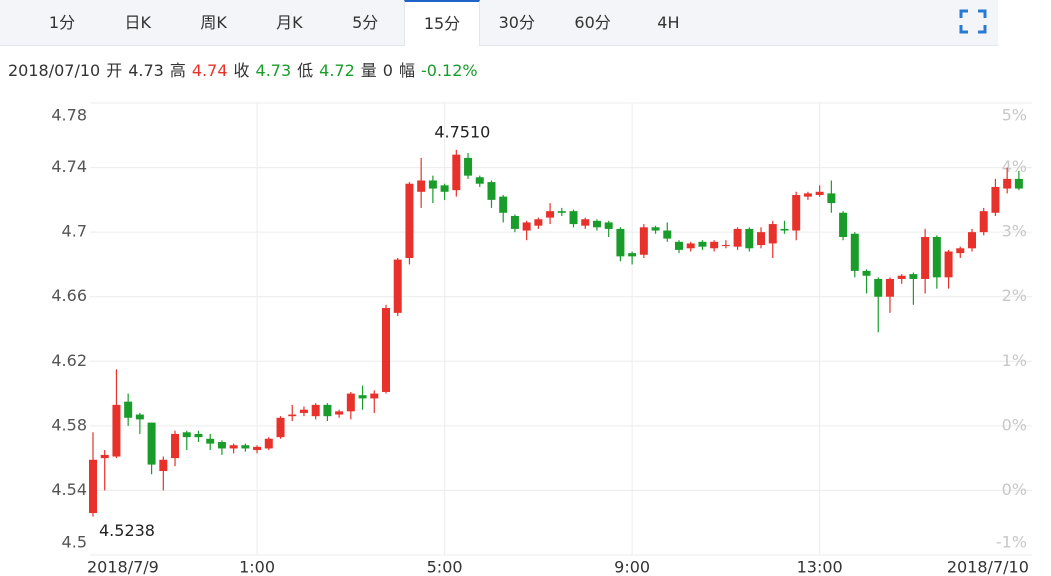 This screenshot has height=576, width=1051. What do you see at coordinates (442, 23) in the screenshot?
I see `period-tab: 15分` at bounding box center [442, 23].